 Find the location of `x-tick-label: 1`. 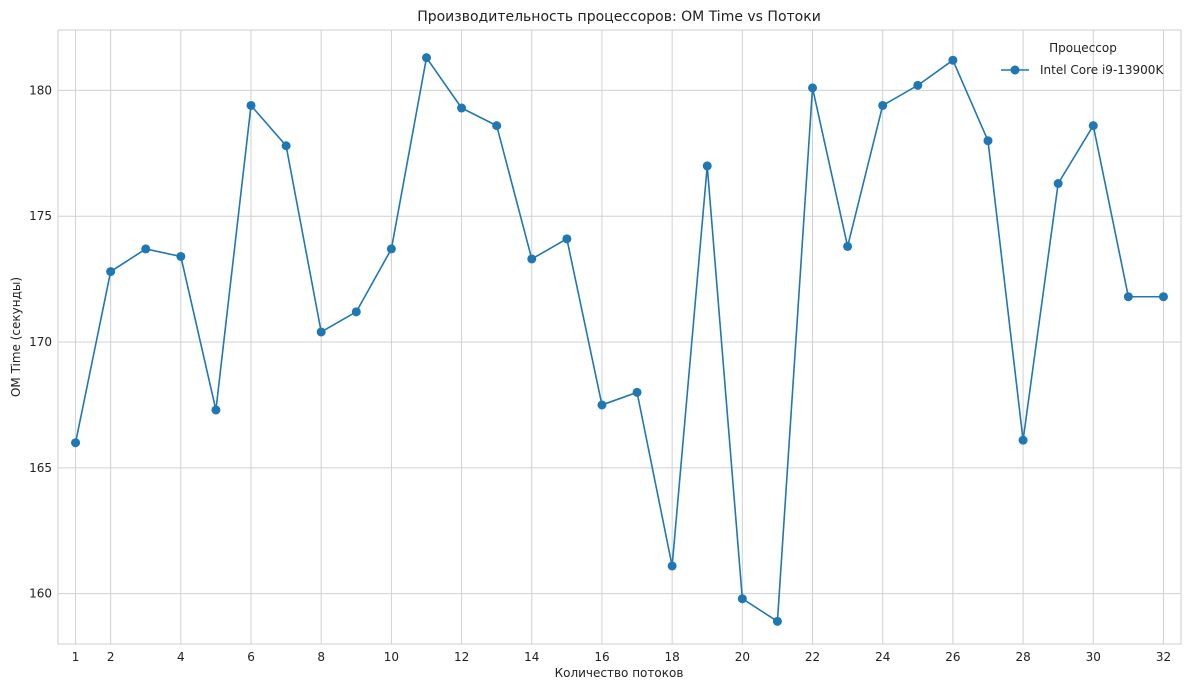

x-tick-label: 1 is located at coordinates (76, 657).